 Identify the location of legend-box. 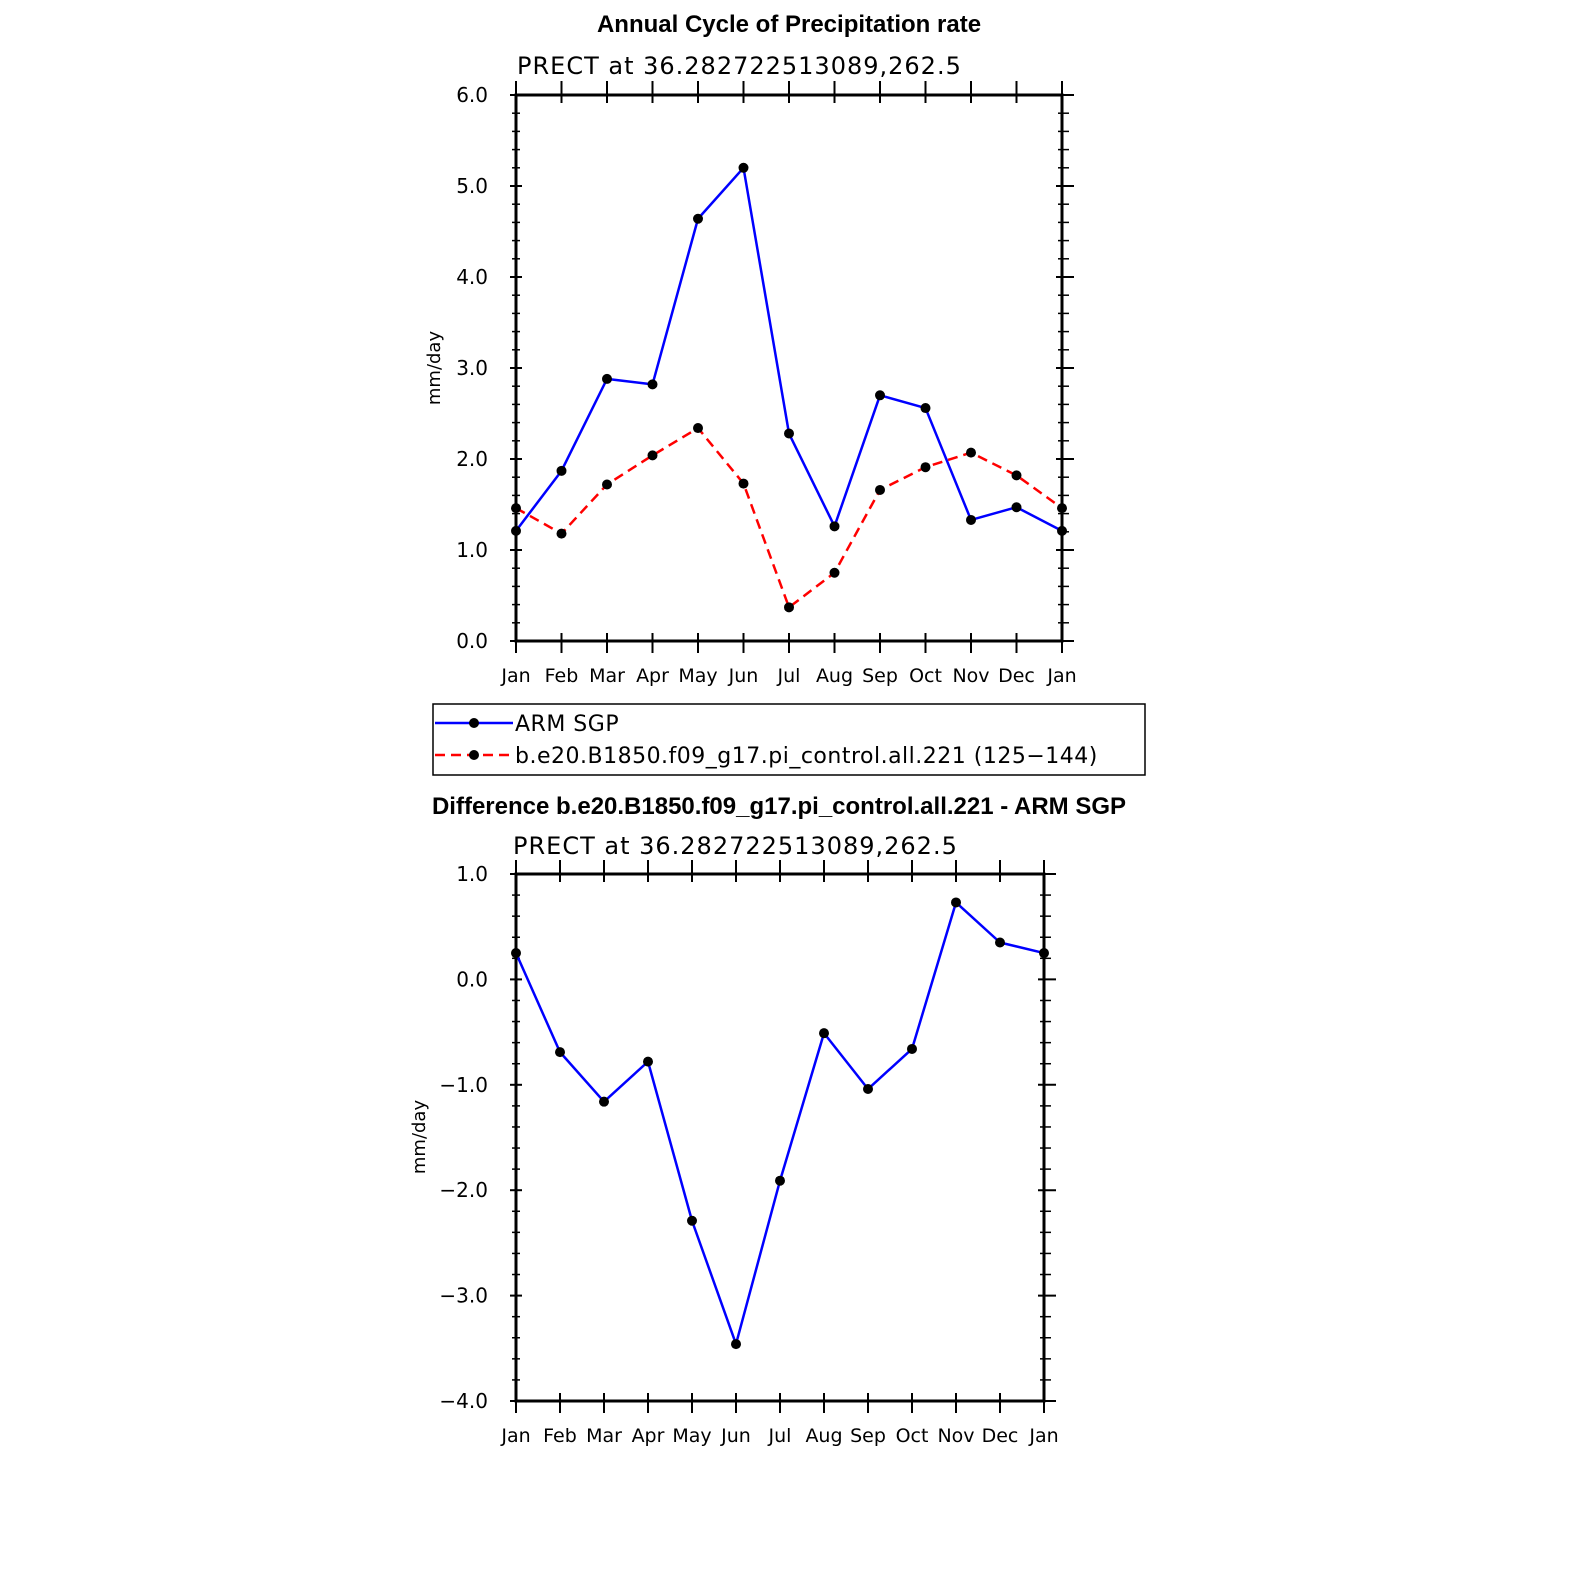
(789, 739).